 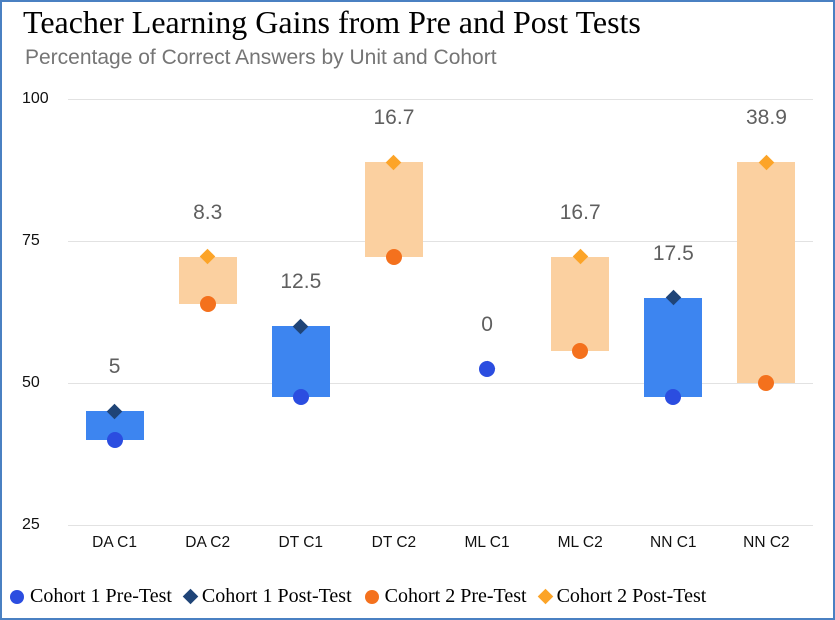 What do you see at coordinates (487, 542) in the screenshot?
I see `x-axis-label: ML C1` at bounding box center [487, 542].